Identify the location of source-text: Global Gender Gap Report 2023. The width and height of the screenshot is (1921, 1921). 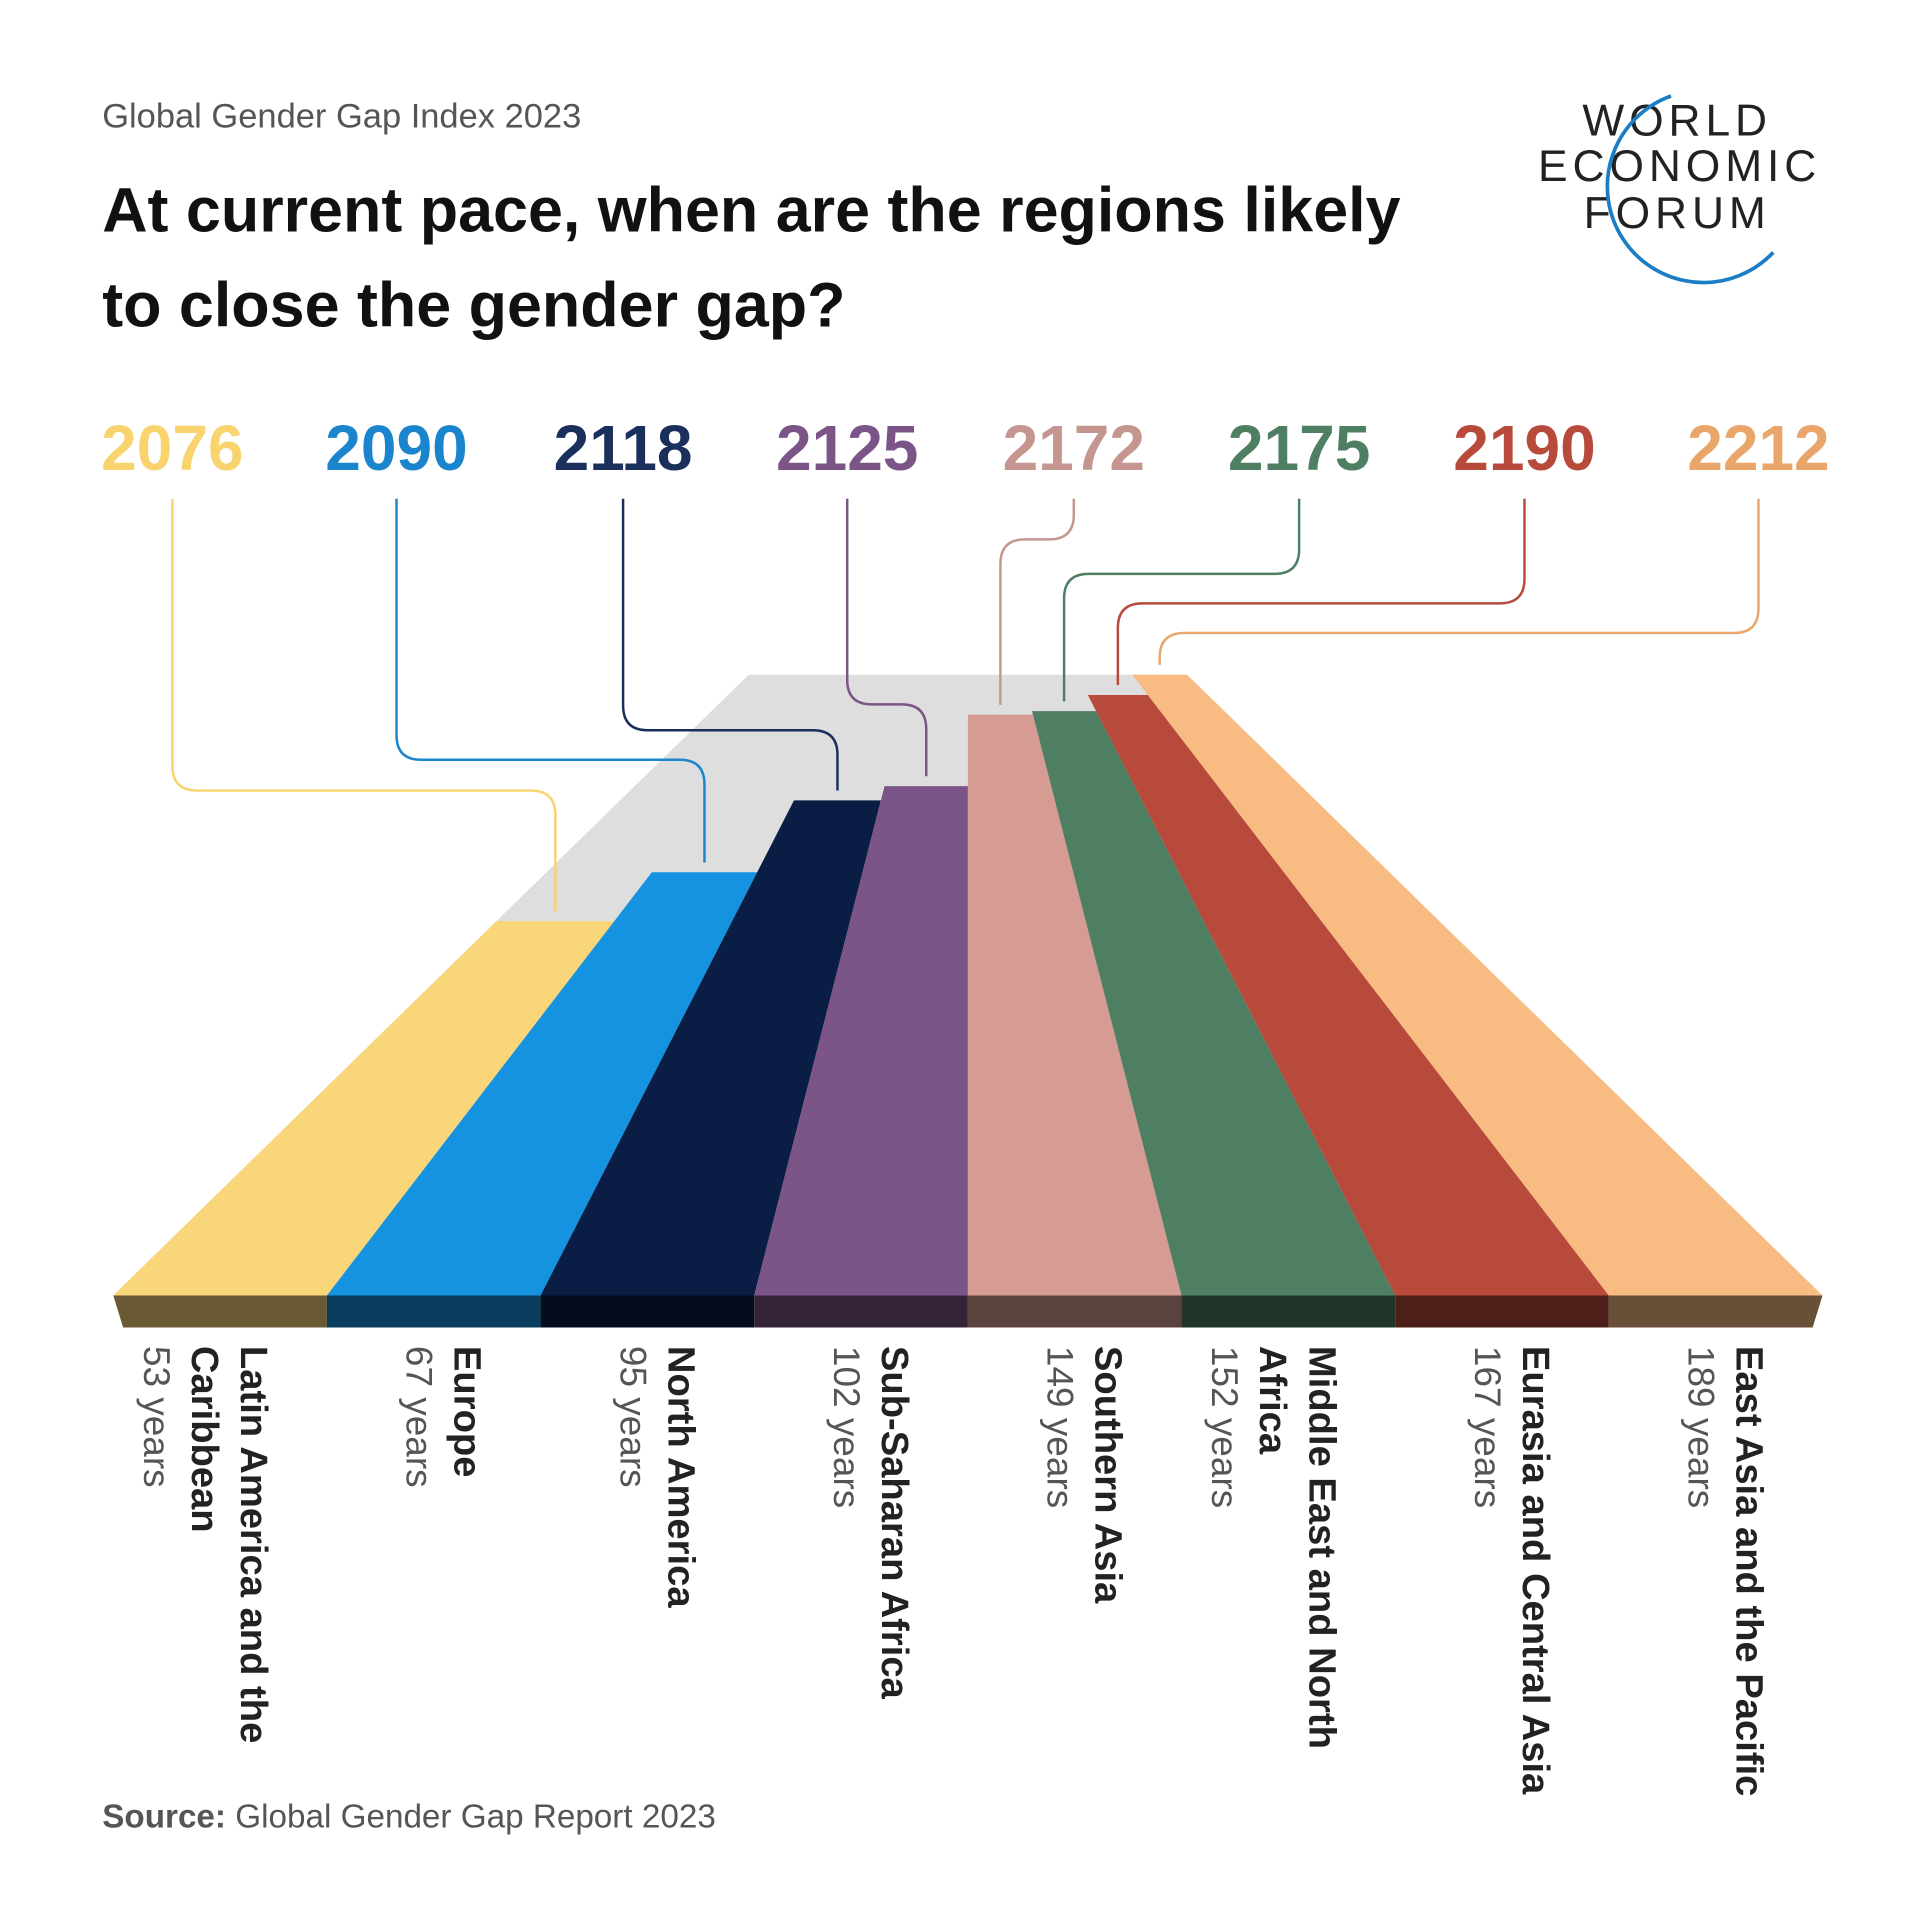
(475, 1816).